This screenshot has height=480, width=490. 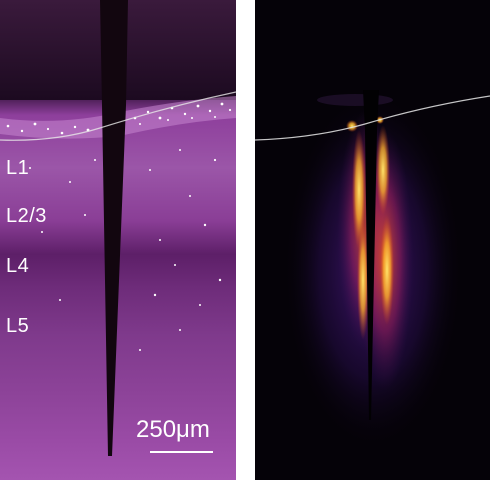 I want to click on scale-bar, so click(x=181, y=452).